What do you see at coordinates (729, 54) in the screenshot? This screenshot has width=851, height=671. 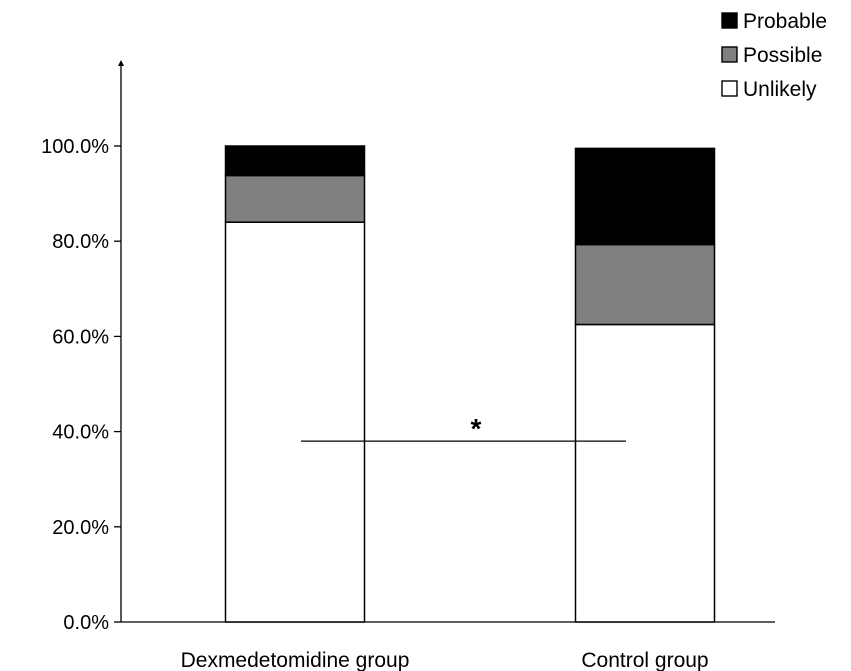 I see `legend-swatch-possible` at bounding box center [729, 54].